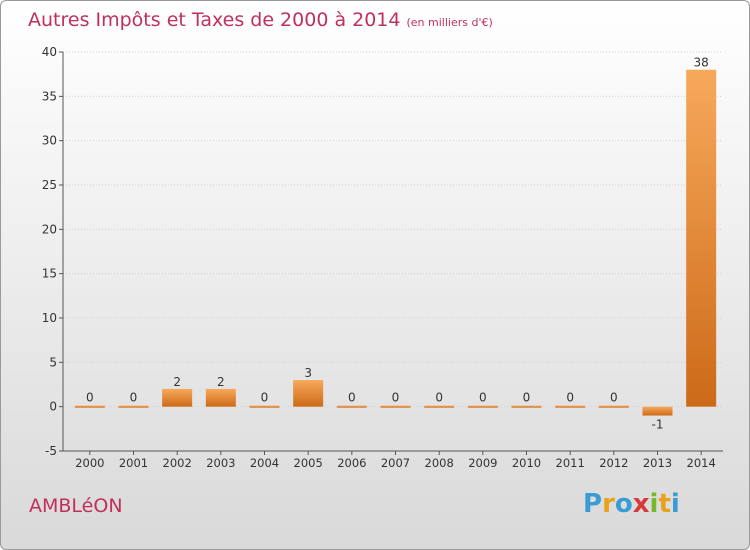 The height and width of the screenshot is (550, 750). I want to click on chart-subtitle: (en milliers d'€), so click(449, 22).